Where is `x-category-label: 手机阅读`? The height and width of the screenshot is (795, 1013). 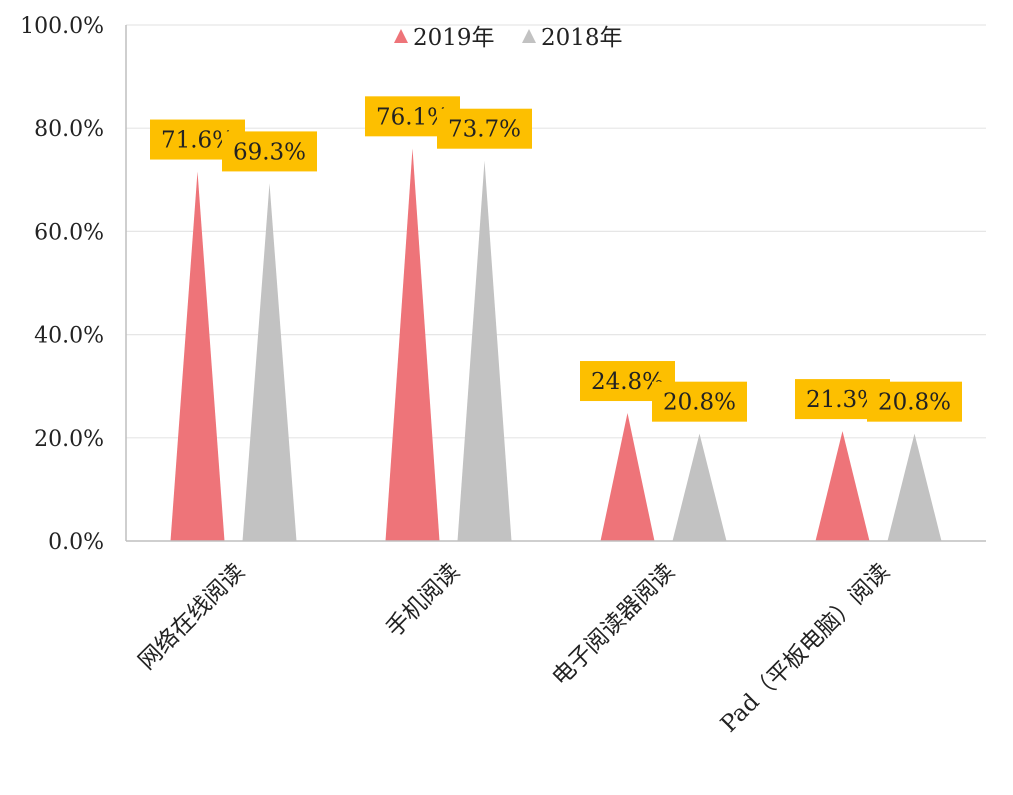
x-category-label: 手机阅读 is located at coordinates (422, 600).